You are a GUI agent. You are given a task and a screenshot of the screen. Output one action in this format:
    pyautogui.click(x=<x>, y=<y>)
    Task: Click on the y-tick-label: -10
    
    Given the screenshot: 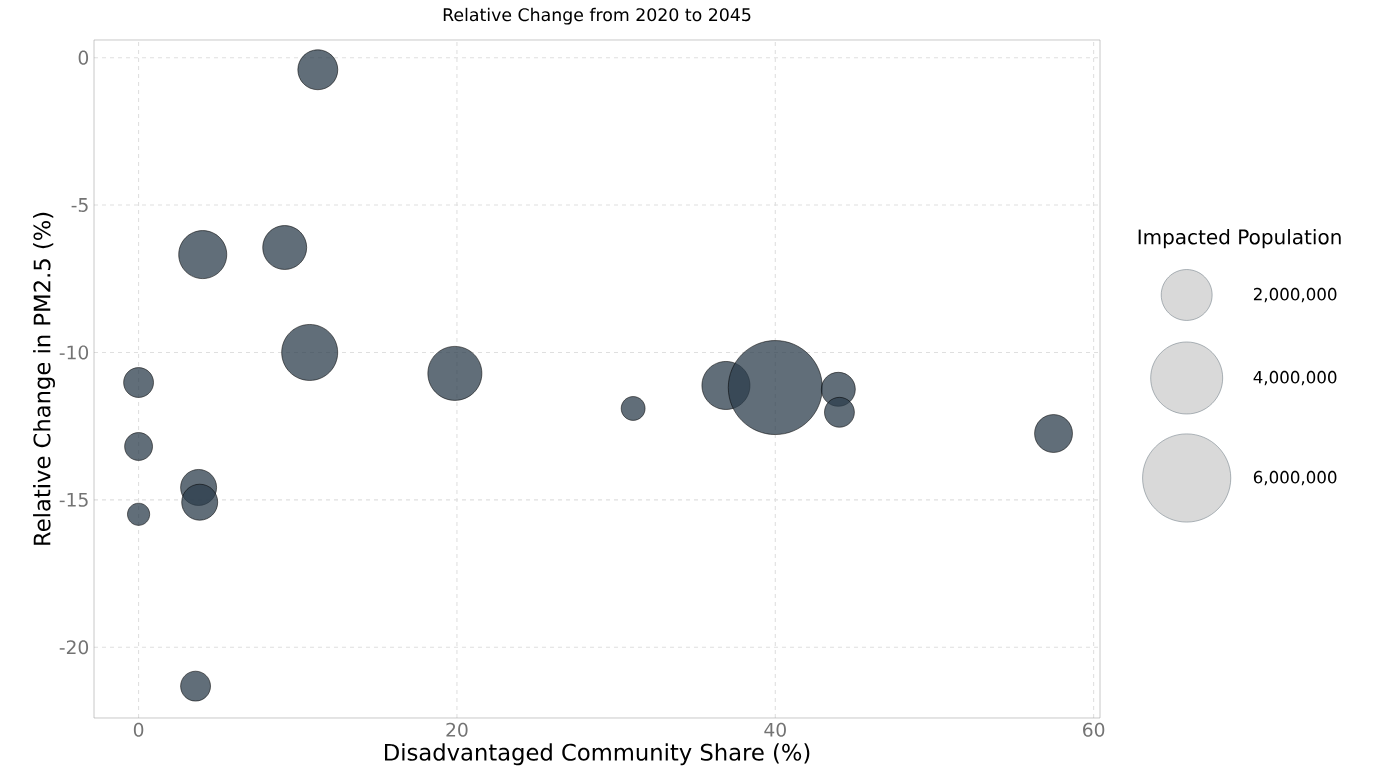 What is the action you would take?
    pyautogui.click(x=74, y=352)
    